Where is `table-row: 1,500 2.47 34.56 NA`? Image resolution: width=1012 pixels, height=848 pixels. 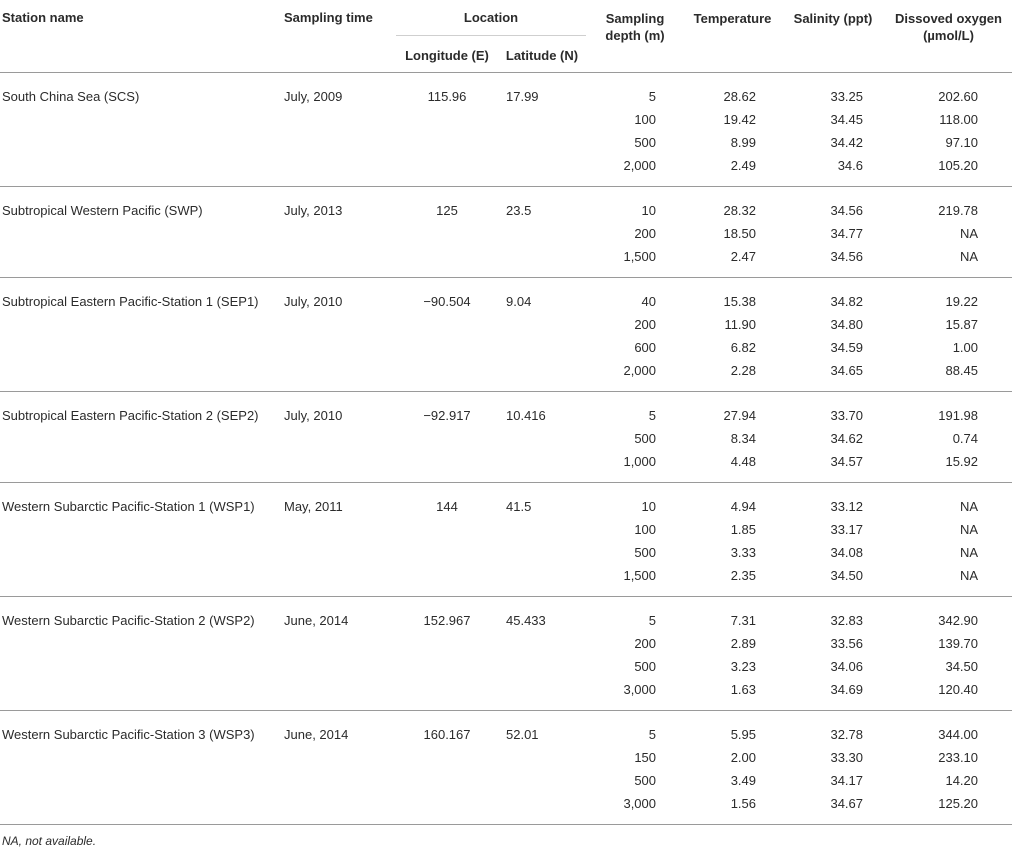 table-row: 1,500 2.47 34.56 NA is located at coordinates (506, 261).